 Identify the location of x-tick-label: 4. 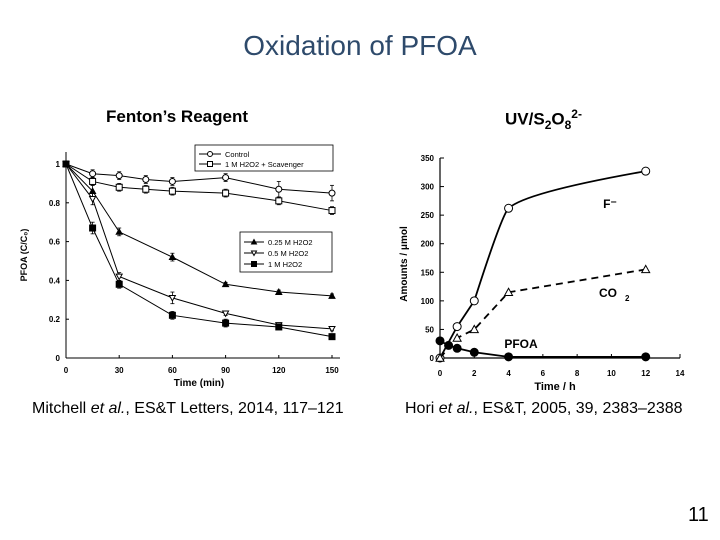
(508, 373).